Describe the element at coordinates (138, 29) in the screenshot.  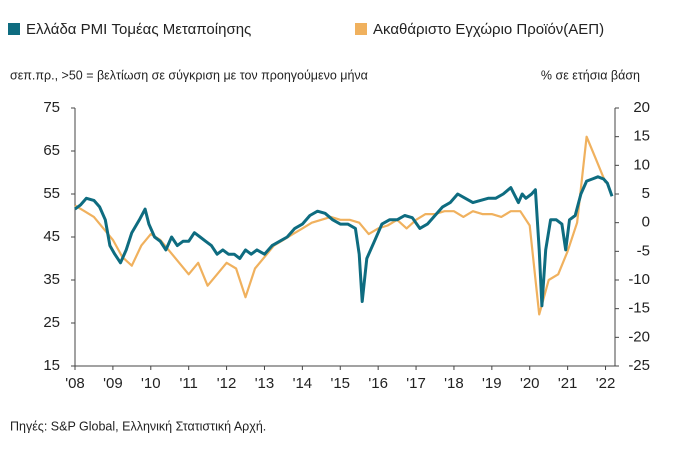
I see `legend-label: Ελλάδα PMI Τομέας Μεταποίησης` at that location.